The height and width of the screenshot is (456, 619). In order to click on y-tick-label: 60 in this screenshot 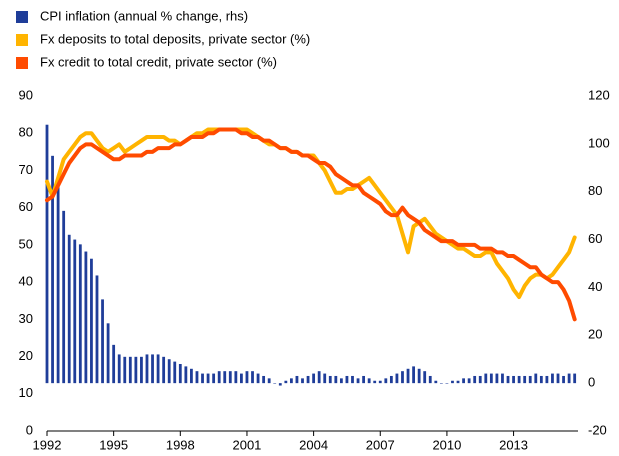, I will do `click(26, 206)`.